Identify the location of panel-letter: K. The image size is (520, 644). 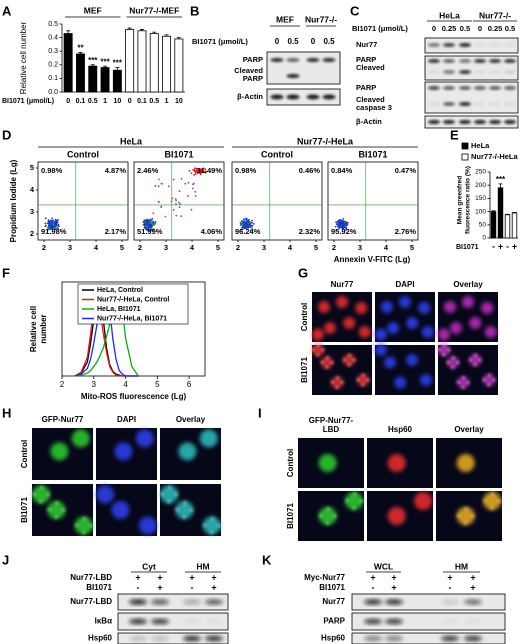
(267, 559).